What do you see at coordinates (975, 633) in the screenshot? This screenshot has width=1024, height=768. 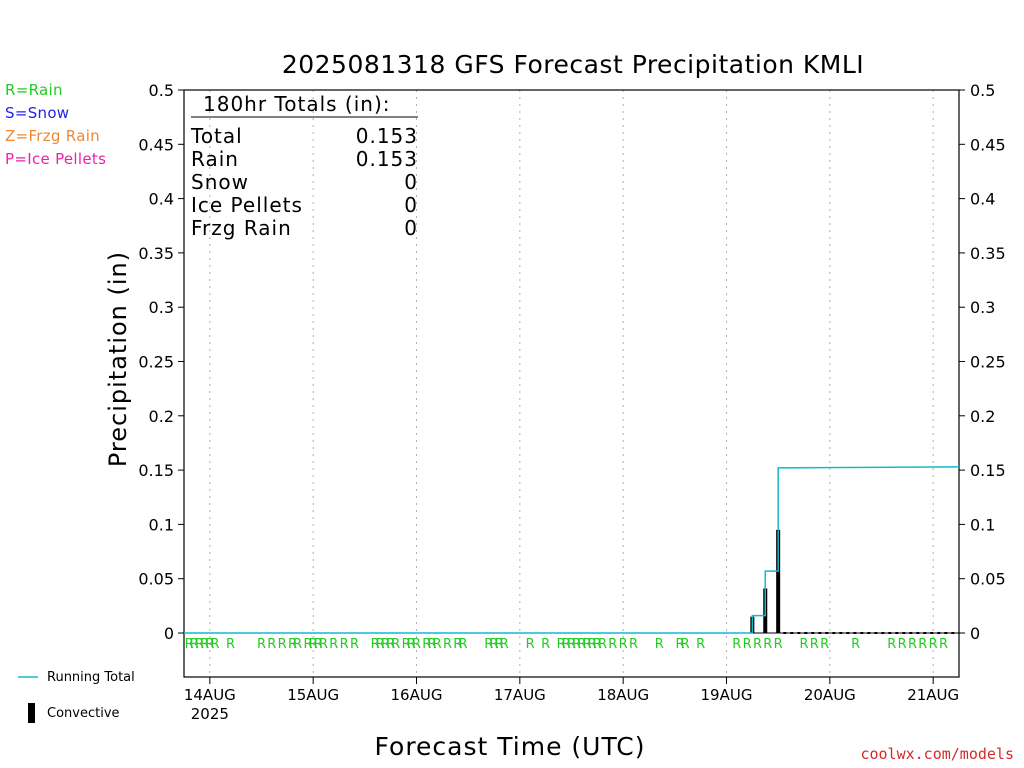 I see `y-tick-label-right: 0` at bounding box center [975, 633].